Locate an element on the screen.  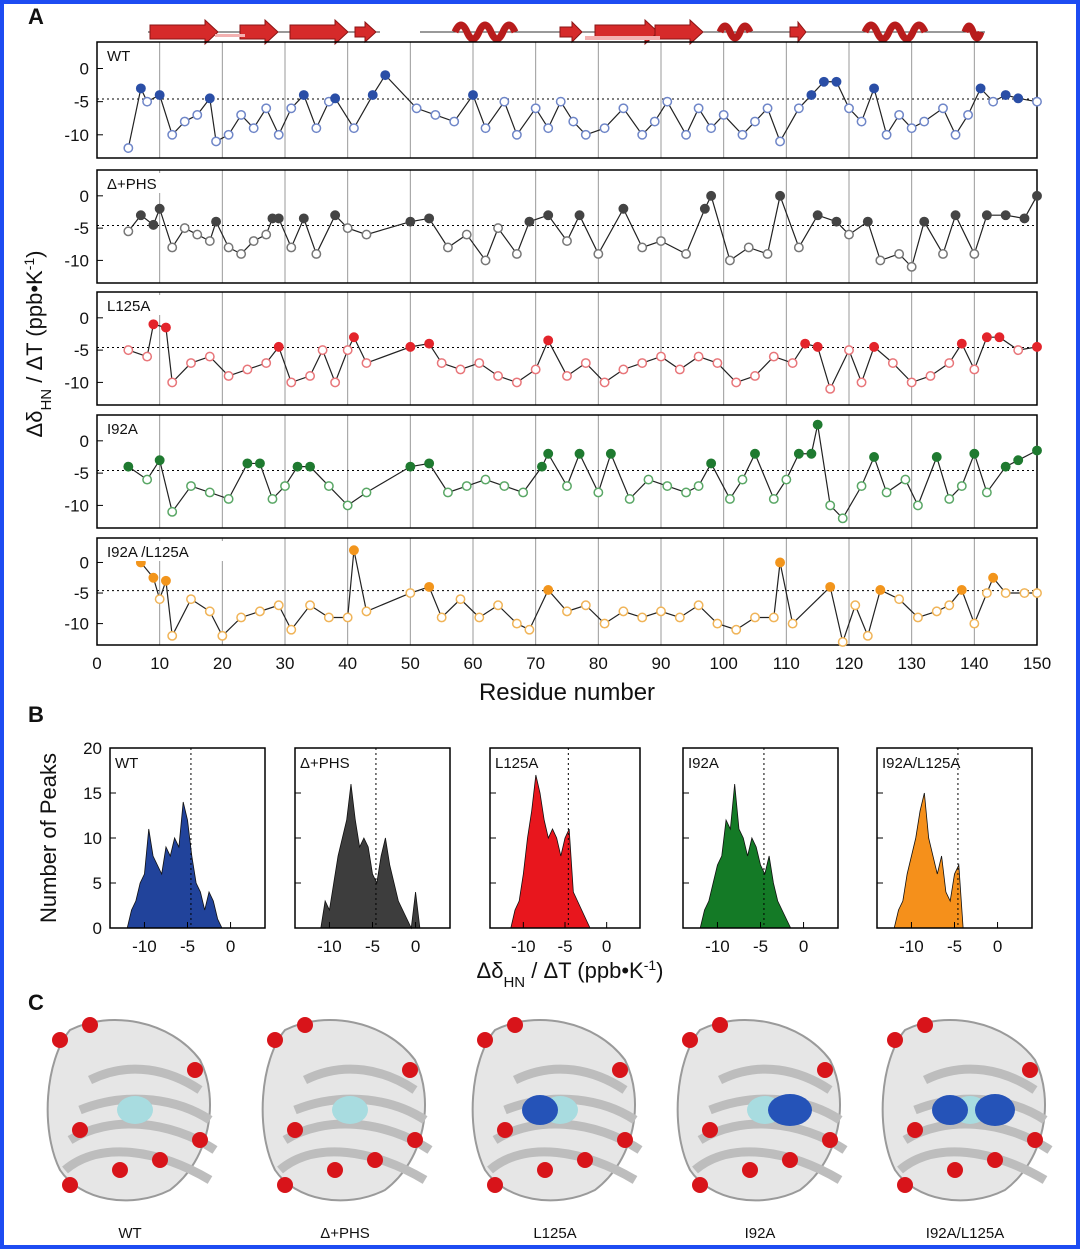
highlight is located at coordinates (995, 1110).